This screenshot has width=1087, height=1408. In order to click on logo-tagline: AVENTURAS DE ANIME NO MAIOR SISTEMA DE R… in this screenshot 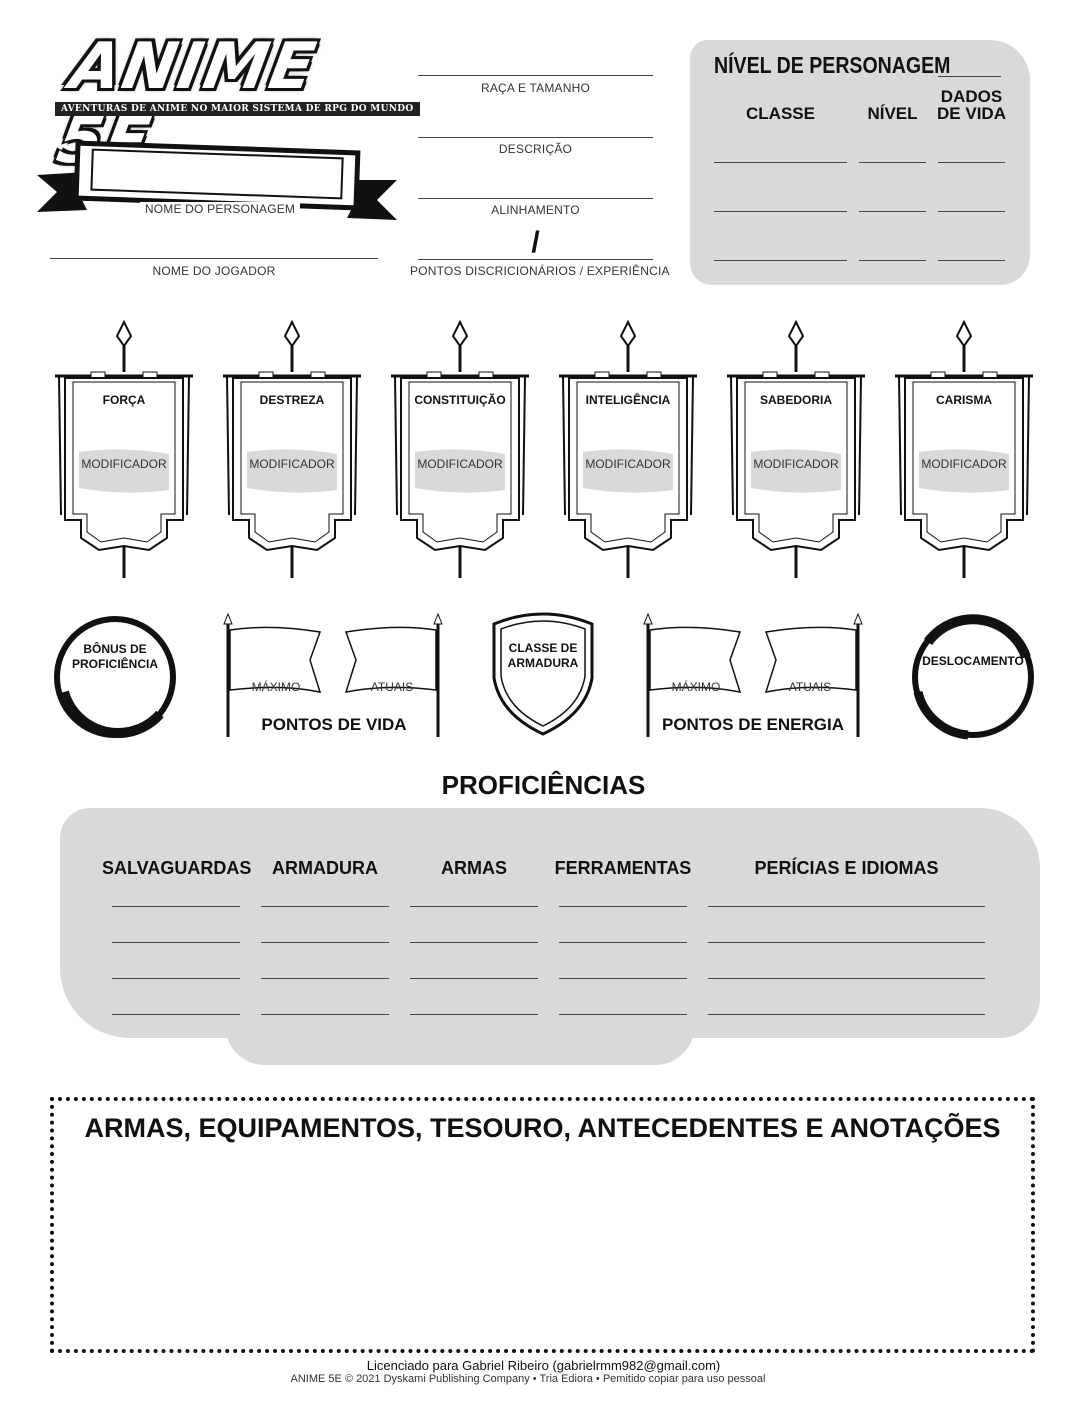, I will do `click(237, 109)`.